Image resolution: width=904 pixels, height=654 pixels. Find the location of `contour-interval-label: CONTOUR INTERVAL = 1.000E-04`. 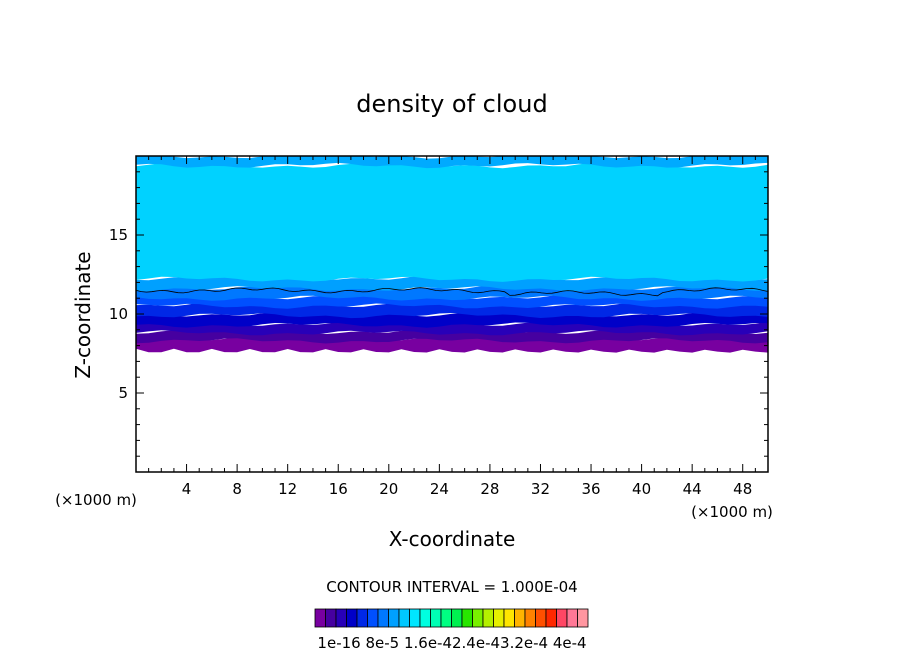

contour-interval-label: CONTOUR INTERVAL = 1.000E-04 is located at coordinates (451, 587).